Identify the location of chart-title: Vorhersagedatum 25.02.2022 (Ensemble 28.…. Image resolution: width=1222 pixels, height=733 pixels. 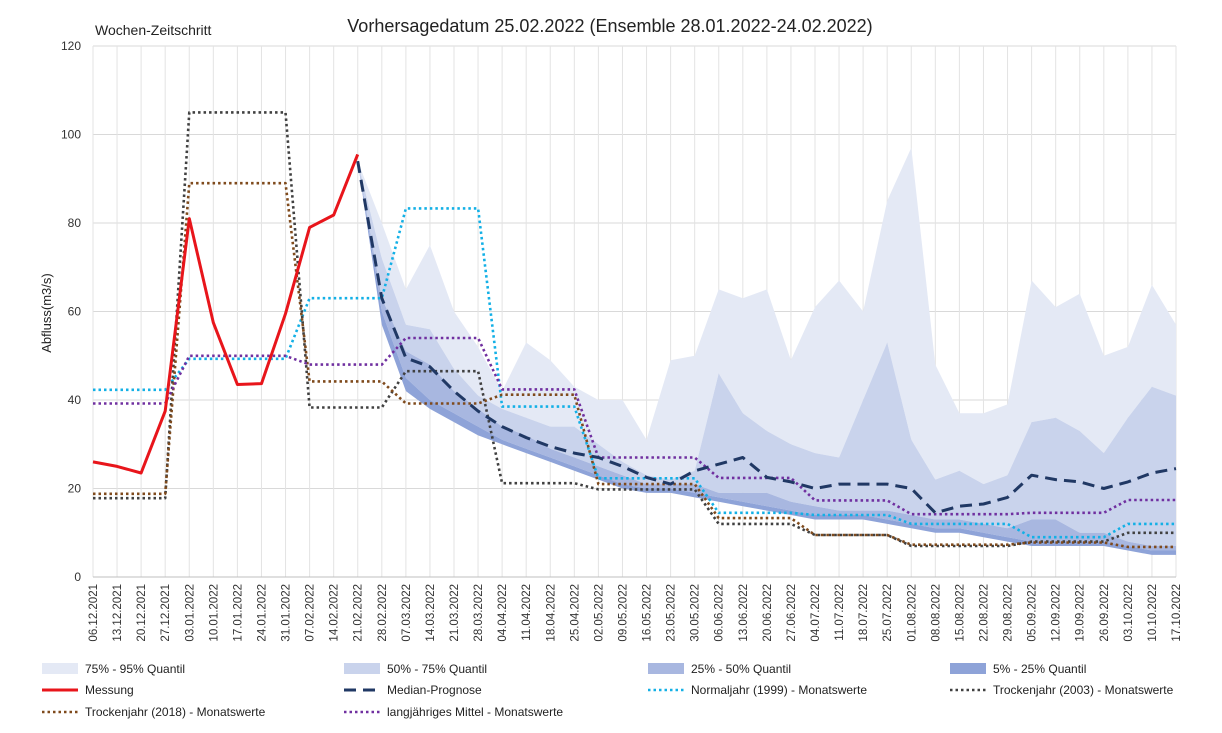
(609, 26).